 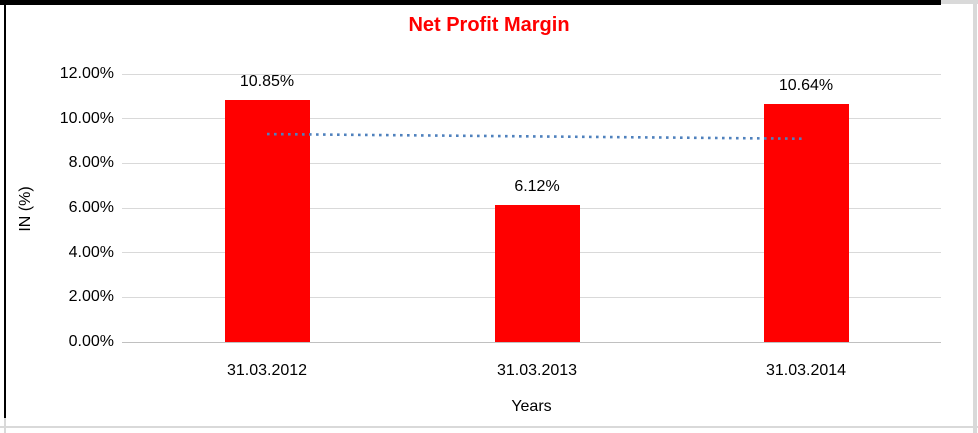 What do you see at coordinates (5, 209) in the screenshot?
I see `frame-border-left` at bounding box center [5, 209].